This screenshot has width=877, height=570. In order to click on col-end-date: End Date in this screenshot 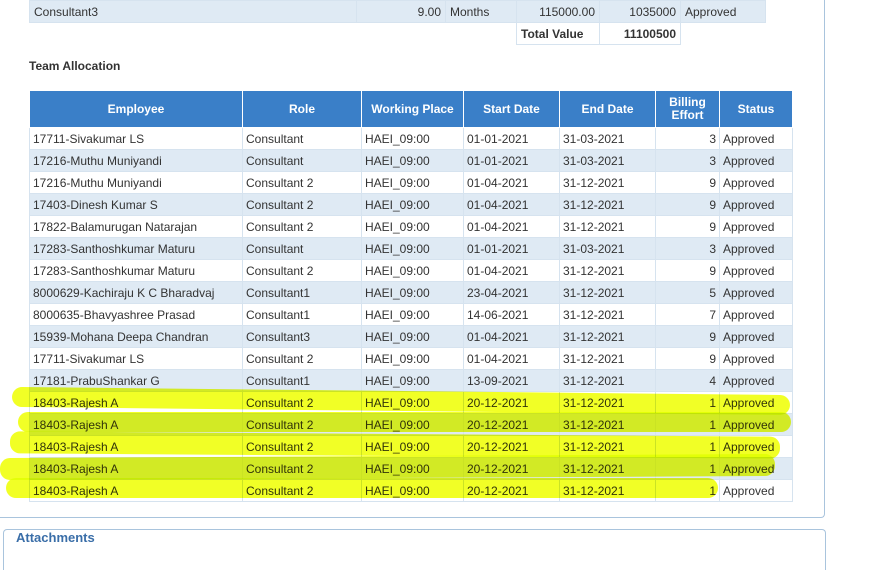, I will do `click(607, 109)`.